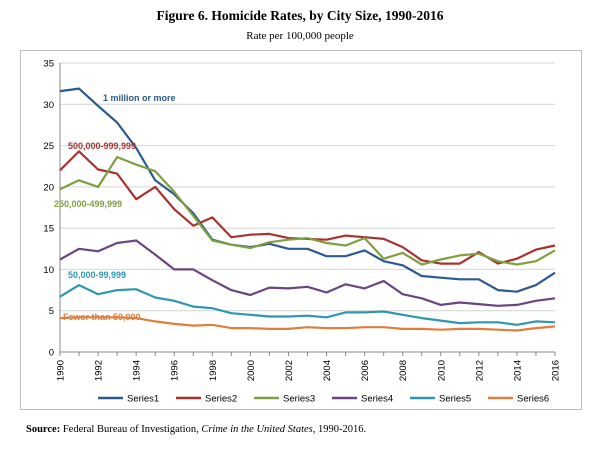  What do you see at coordinates (213, 370) in the screenshot?
I see `x-tick-label: 1998` at bounding box center [213, 370].